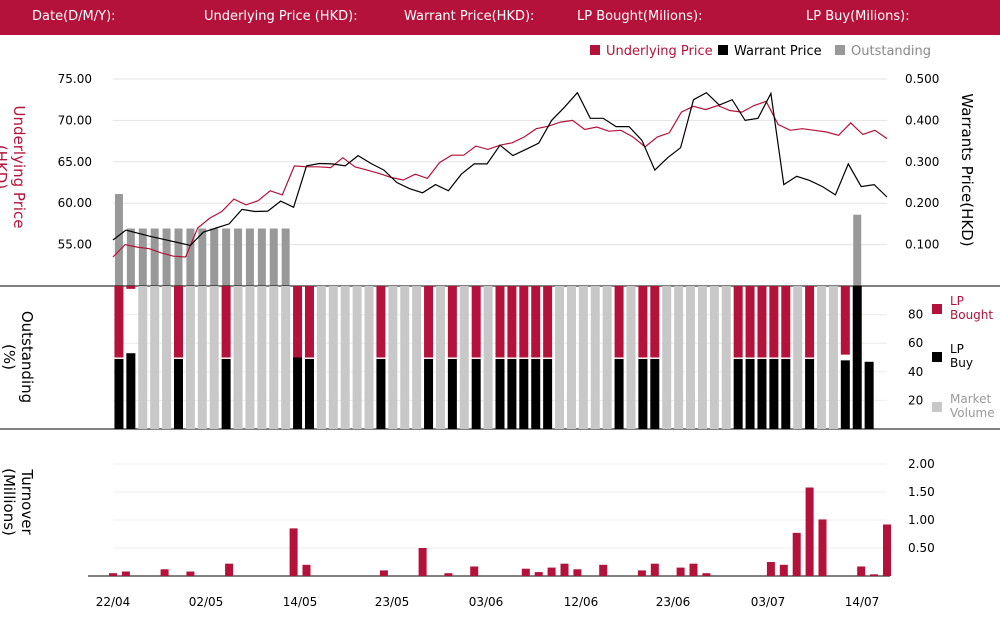  I want to click on warrant-price-label: Warrant Price(HKD):, so click(469, 16).